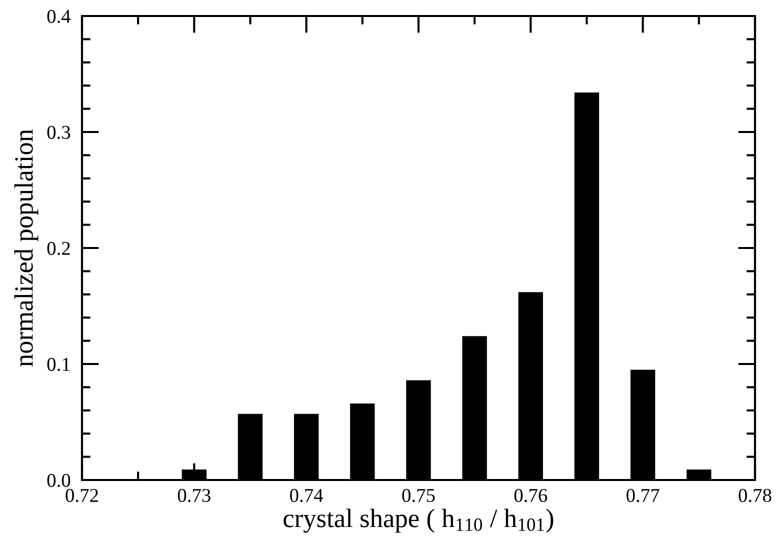 This screenshot has width=783, height=558. What do you see at coordinates (194, 495) in the screenshot?
I see `x-tick-label: 0.73` at bounding box center [194, 495].